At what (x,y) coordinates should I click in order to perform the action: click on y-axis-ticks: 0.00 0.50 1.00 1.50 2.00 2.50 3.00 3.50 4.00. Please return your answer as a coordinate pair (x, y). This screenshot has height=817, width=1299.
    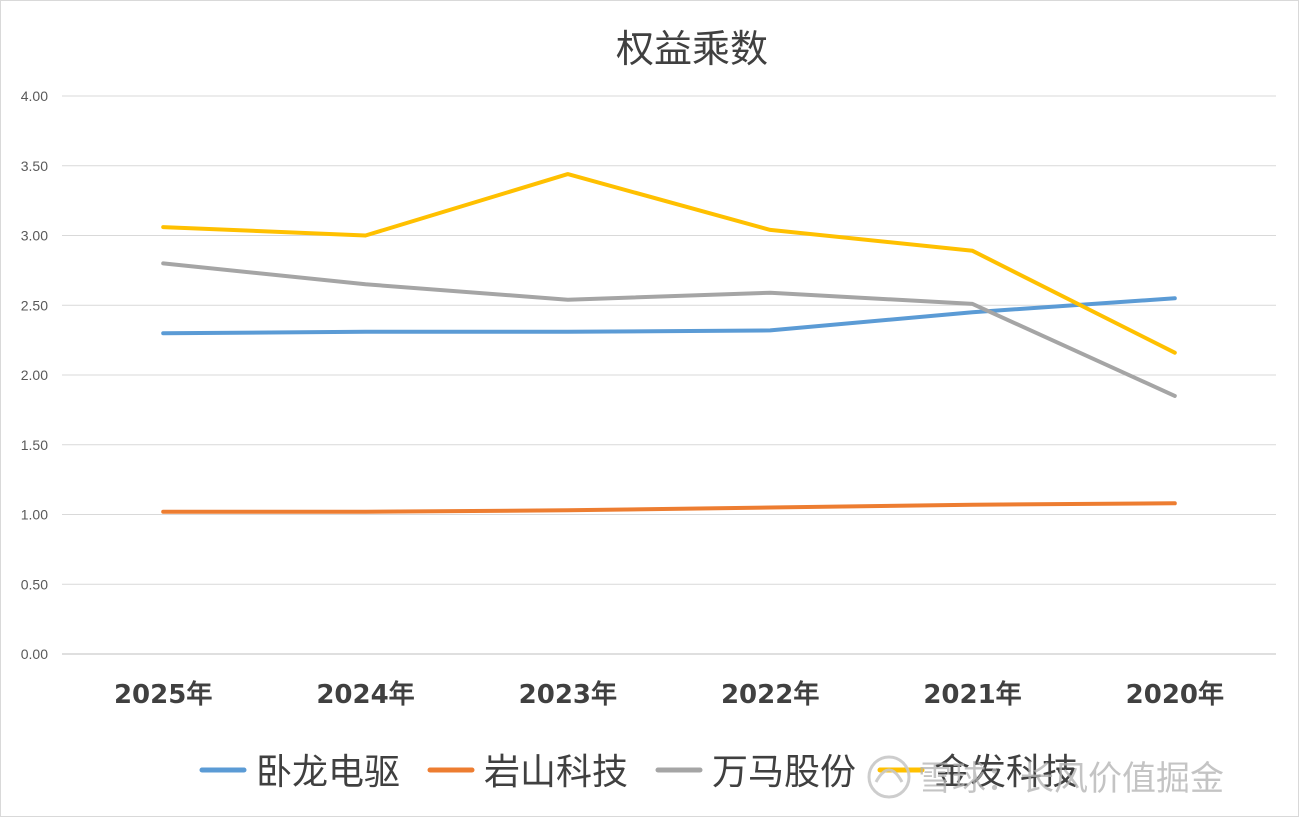
    Looking at the image, I should click on (34, 375).